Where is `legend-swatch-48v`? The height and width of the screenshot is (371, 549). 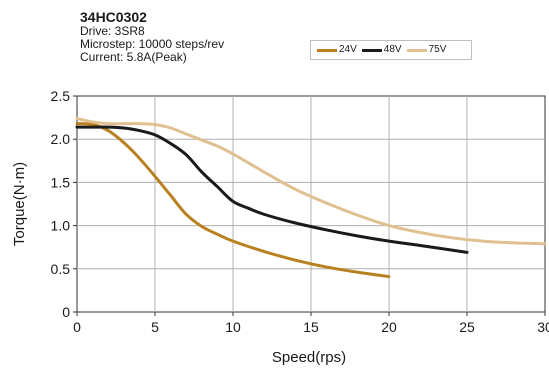 legend-swatch-48v is located at coordinates (371, 50).